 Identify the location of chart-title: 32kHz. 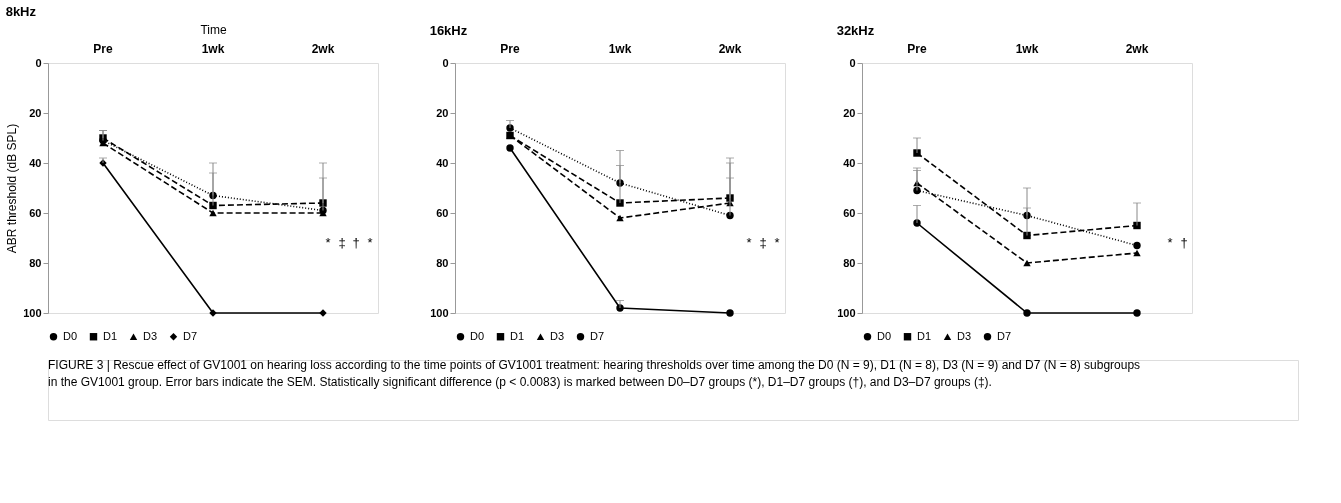
(855, 30).